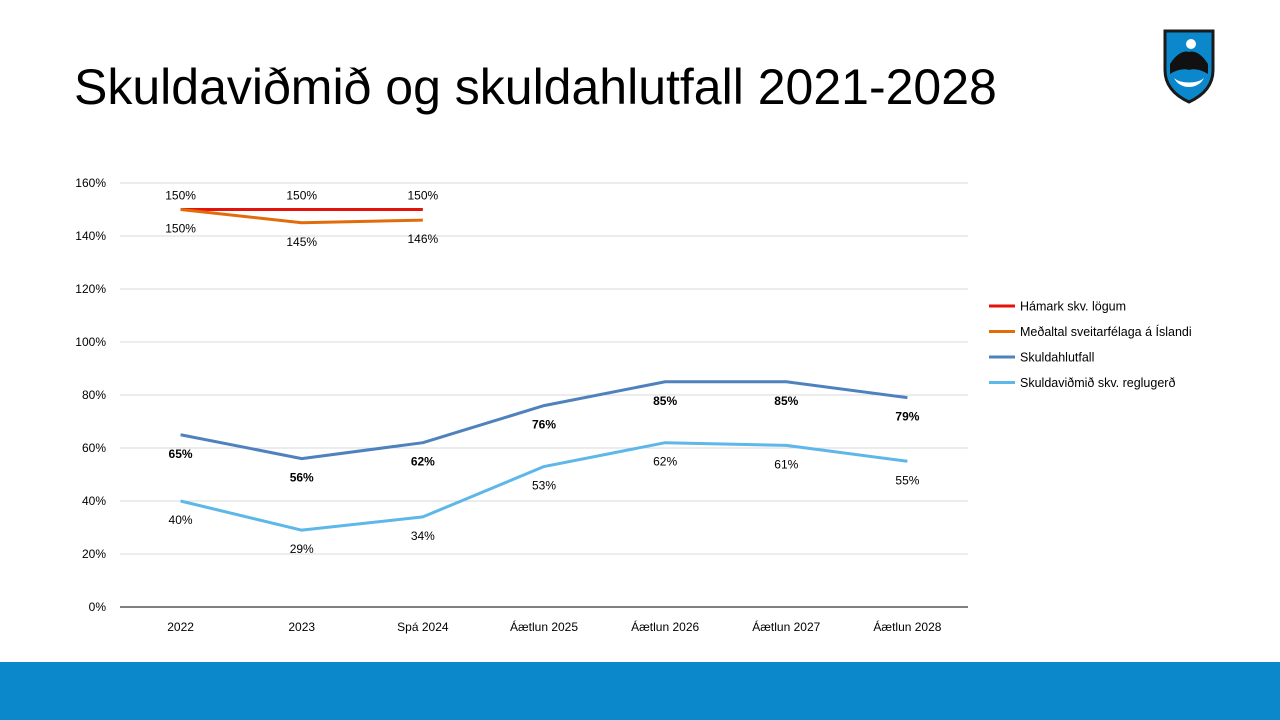  I want to click on y-tick-label: 100%, so click(90, 342).